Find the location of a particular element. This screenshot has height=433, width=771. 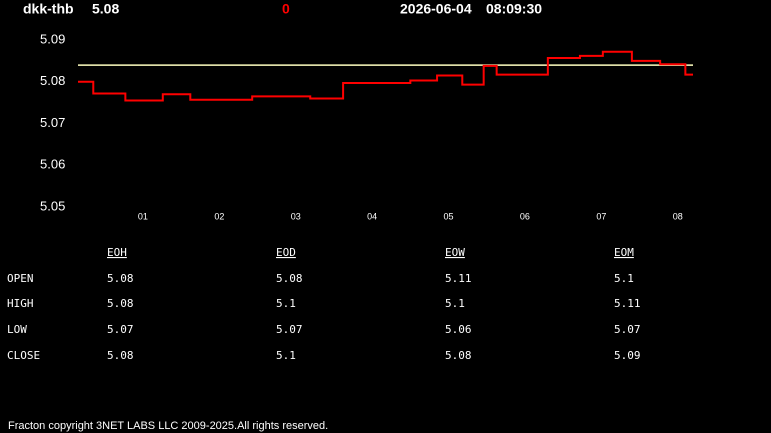

row-label: LOW is located at coordinates (17, 329).